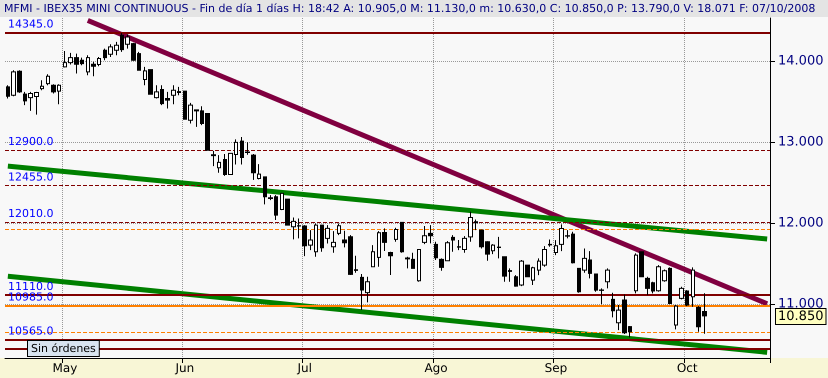 The width and height of the screenshot is (828, 378). Describe the element at coordinates (801, 304) in the screenshot. I see `y-tick-label: 11.000` at that location.